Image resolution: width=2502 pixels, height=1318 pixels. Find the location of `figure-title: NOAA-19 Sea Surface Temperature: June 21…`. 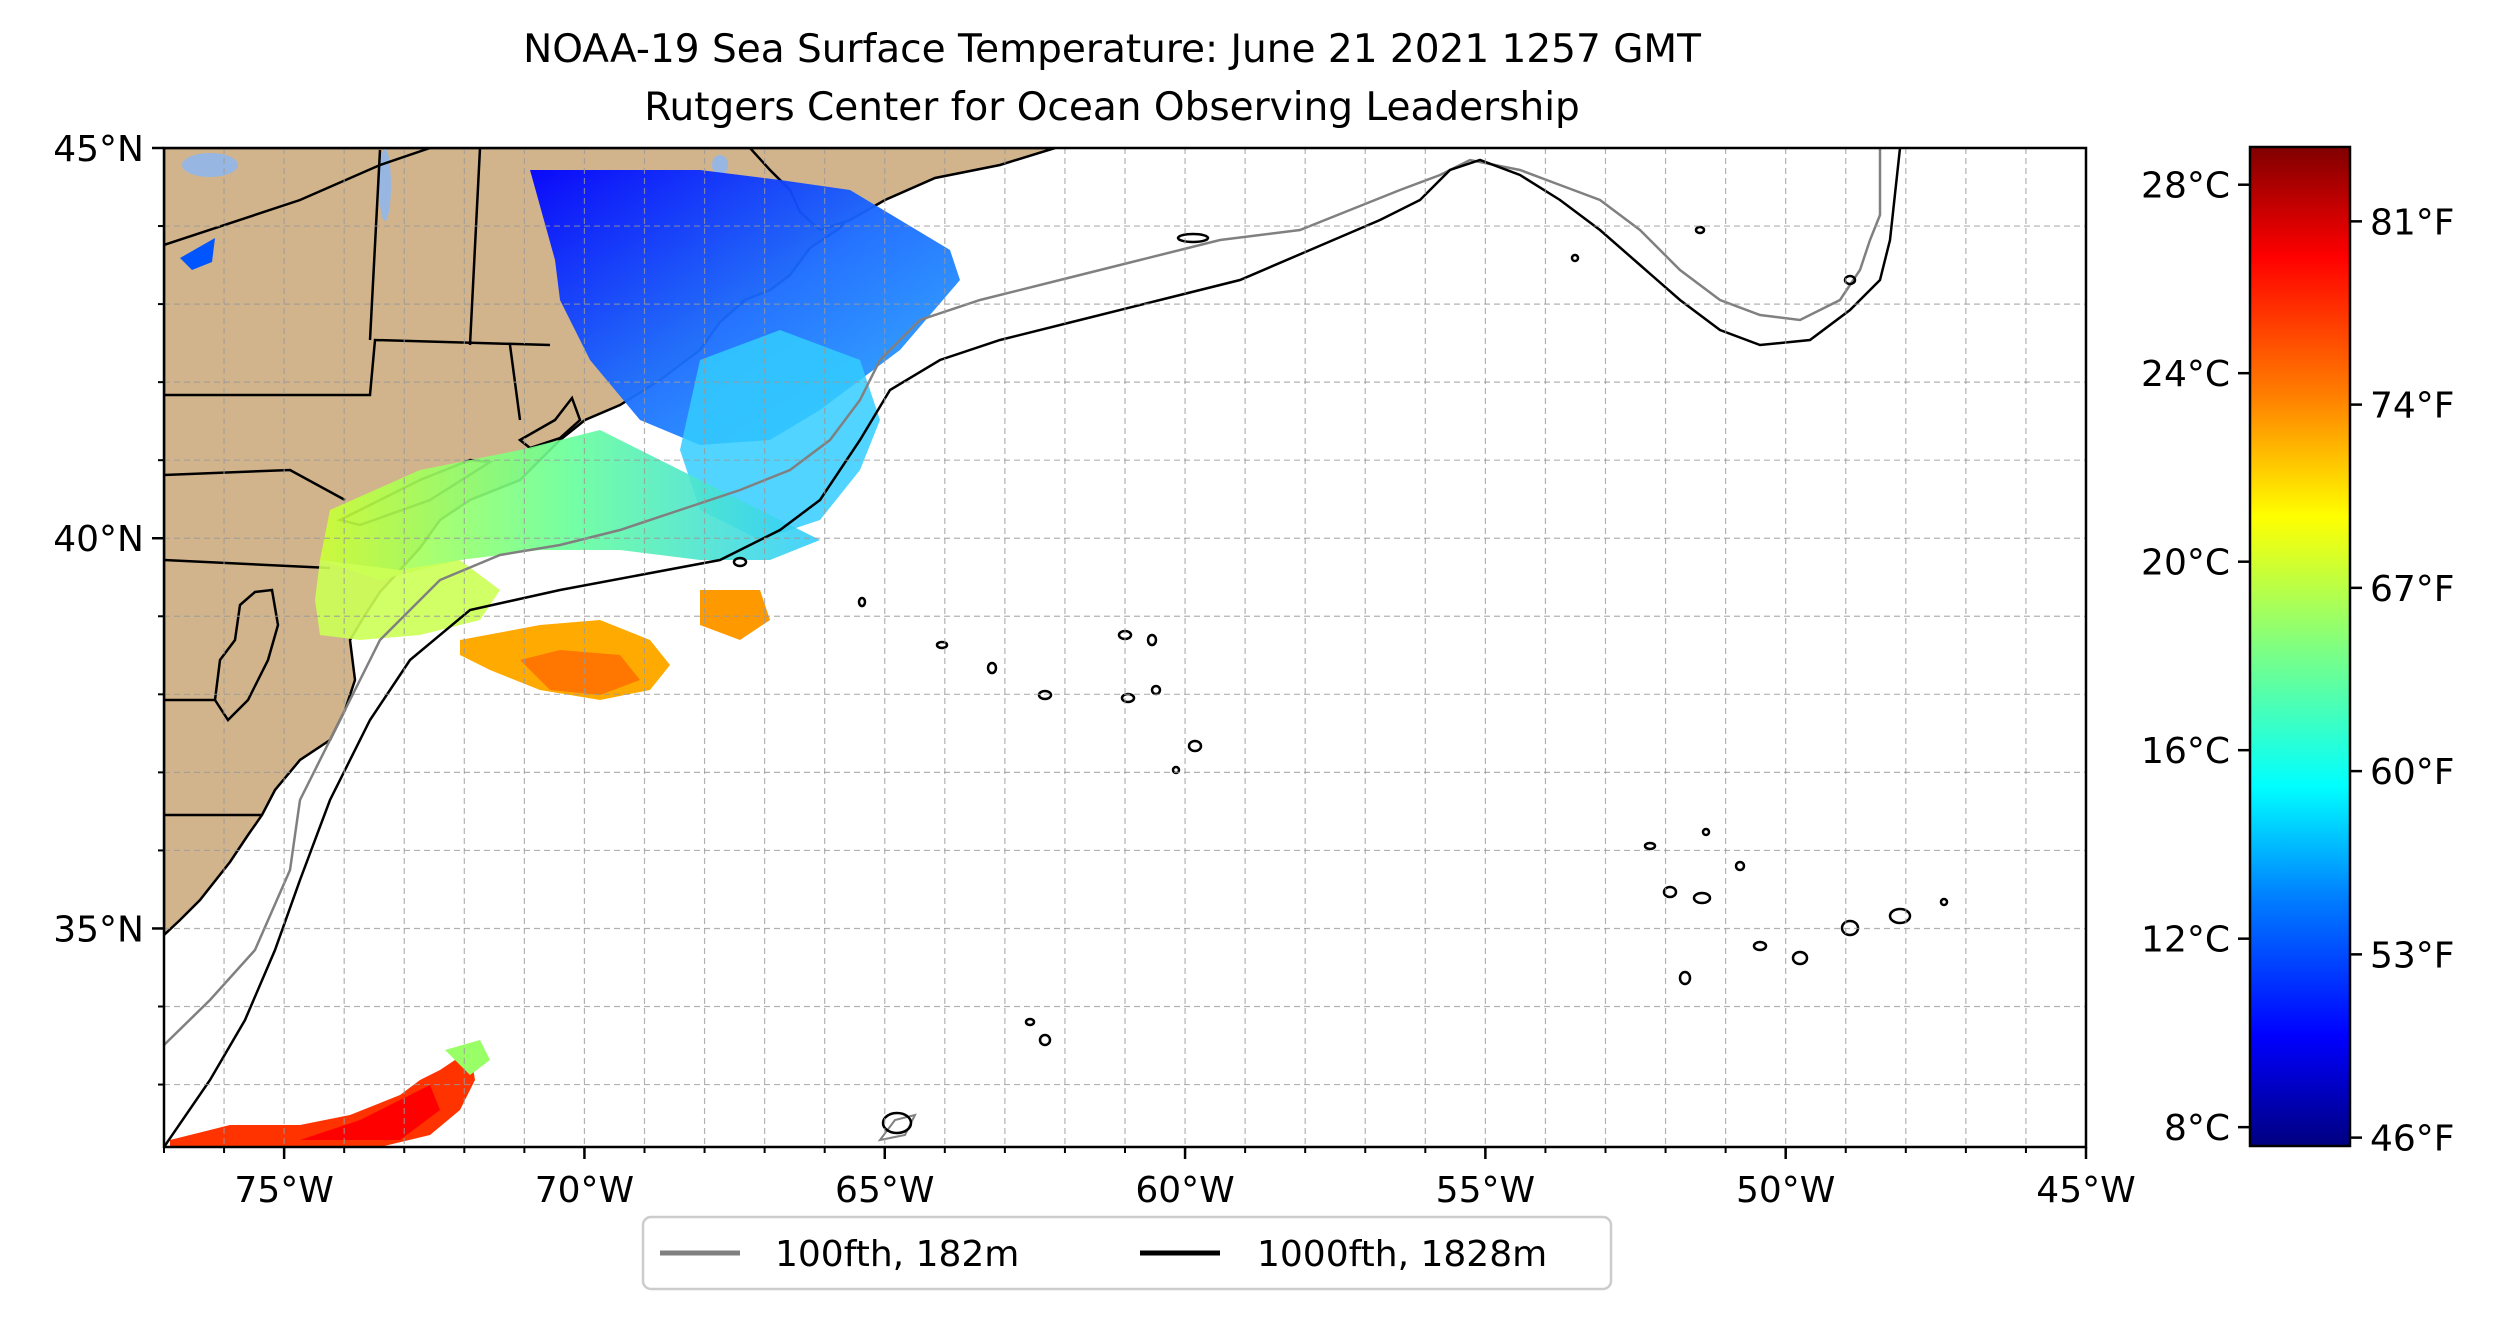

figure-title: NOAA-19 Sea Surface Temperature: June 21… is located at coordinates (1112, 49).